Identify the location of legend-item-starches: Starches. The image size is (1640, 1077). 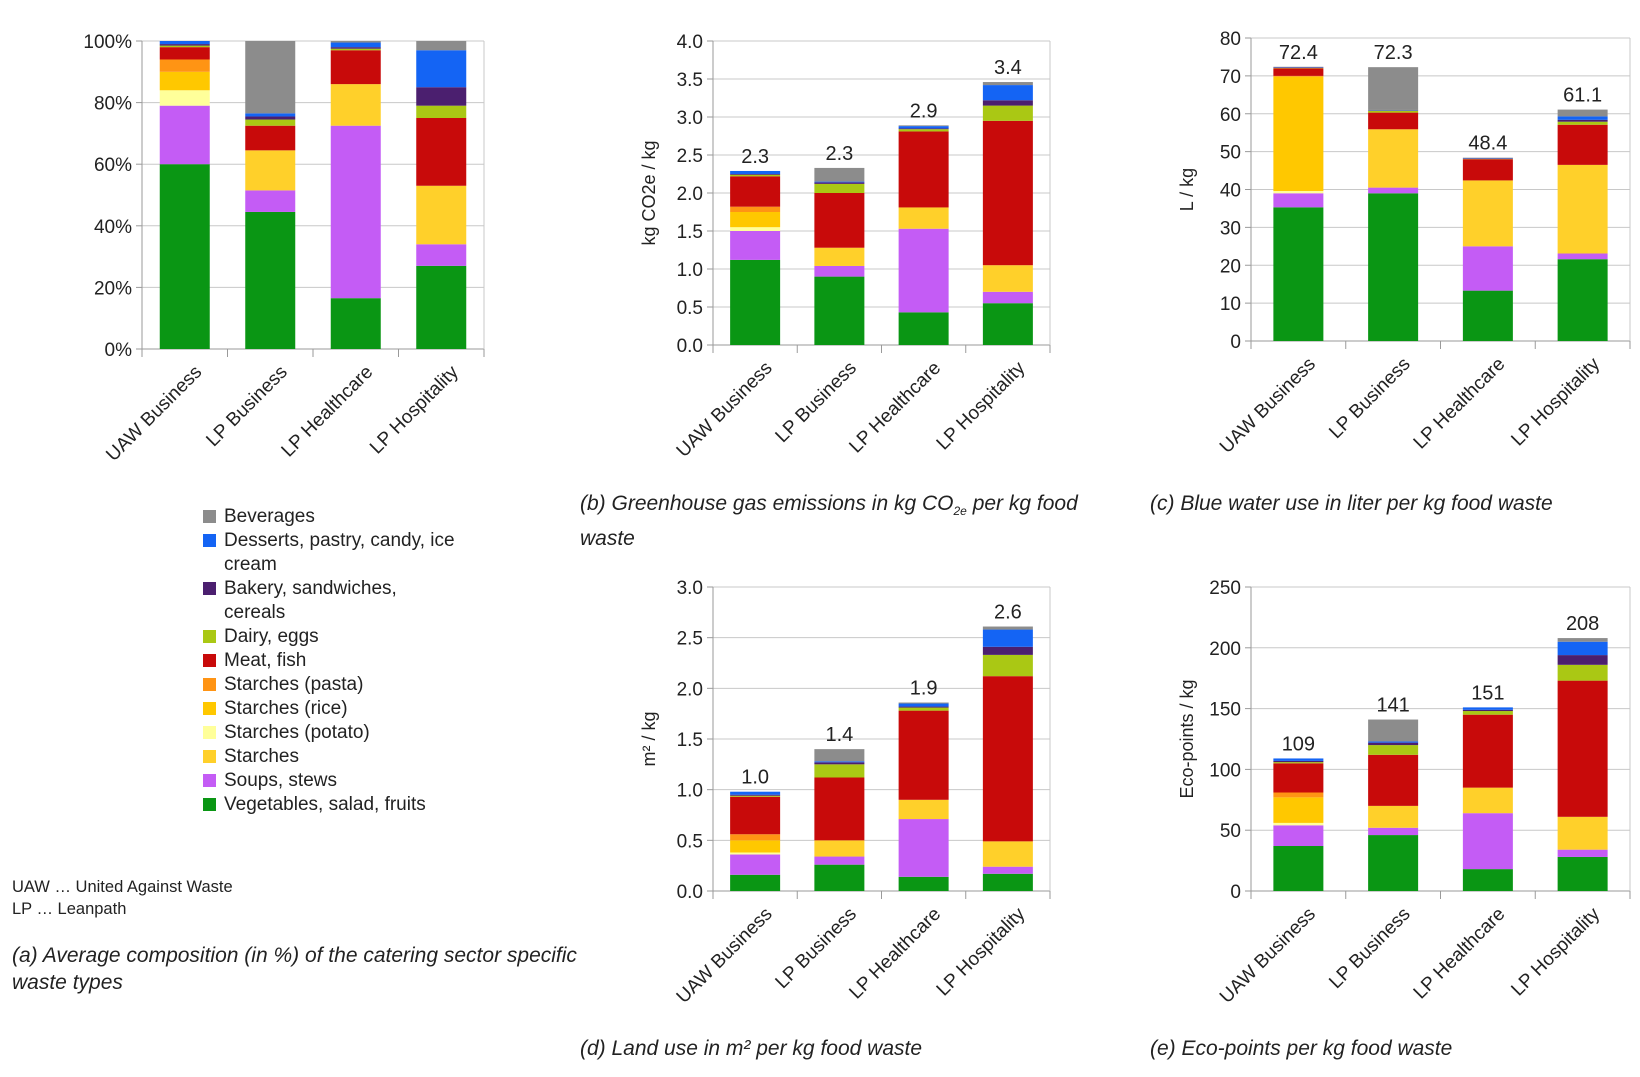
(333, 757).